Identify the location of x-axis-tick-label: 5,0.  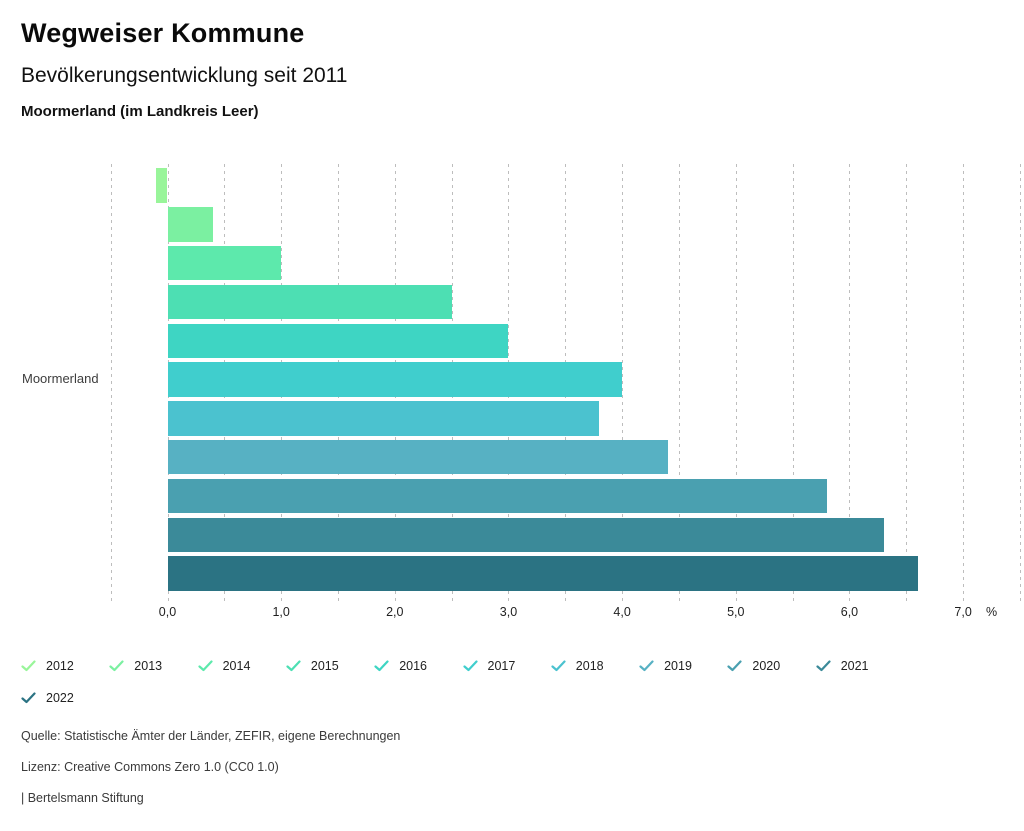
(736, 612).